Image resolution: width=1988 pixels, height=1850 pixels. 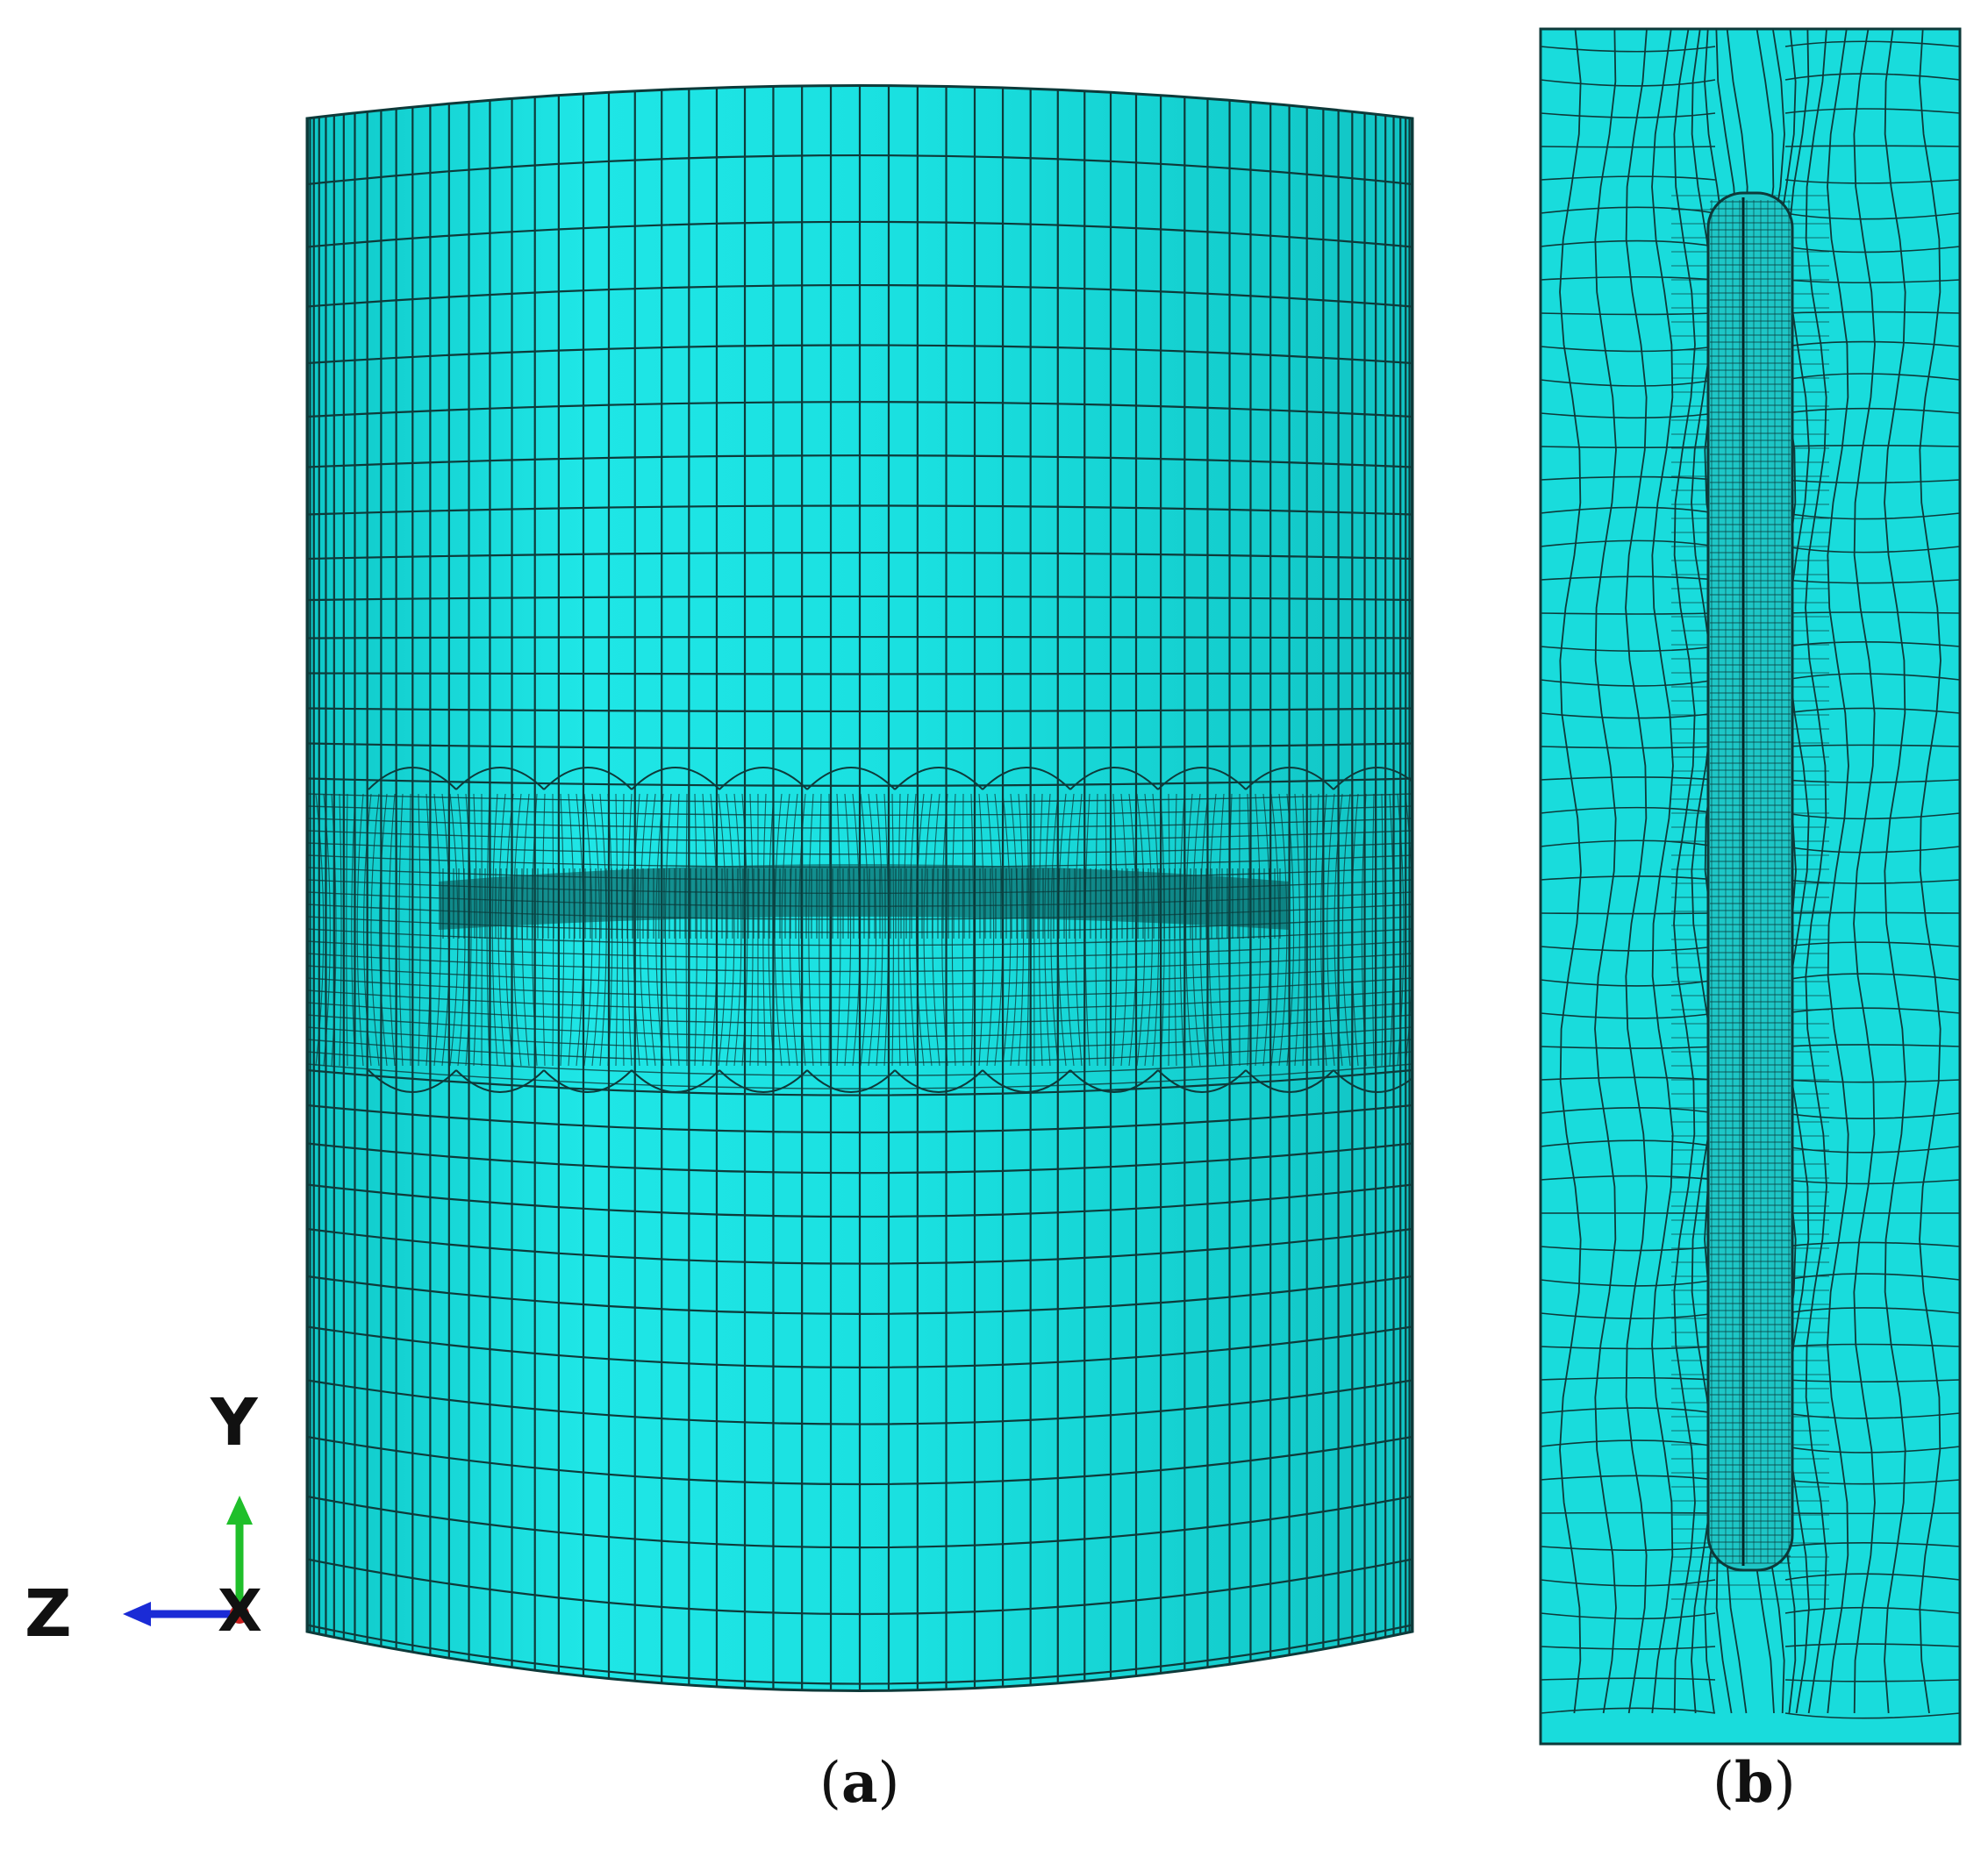 What do you see at coordinates (1750, 881) in the screenshot?
I see `embedded-rod` at bounding box center [1750, 881].